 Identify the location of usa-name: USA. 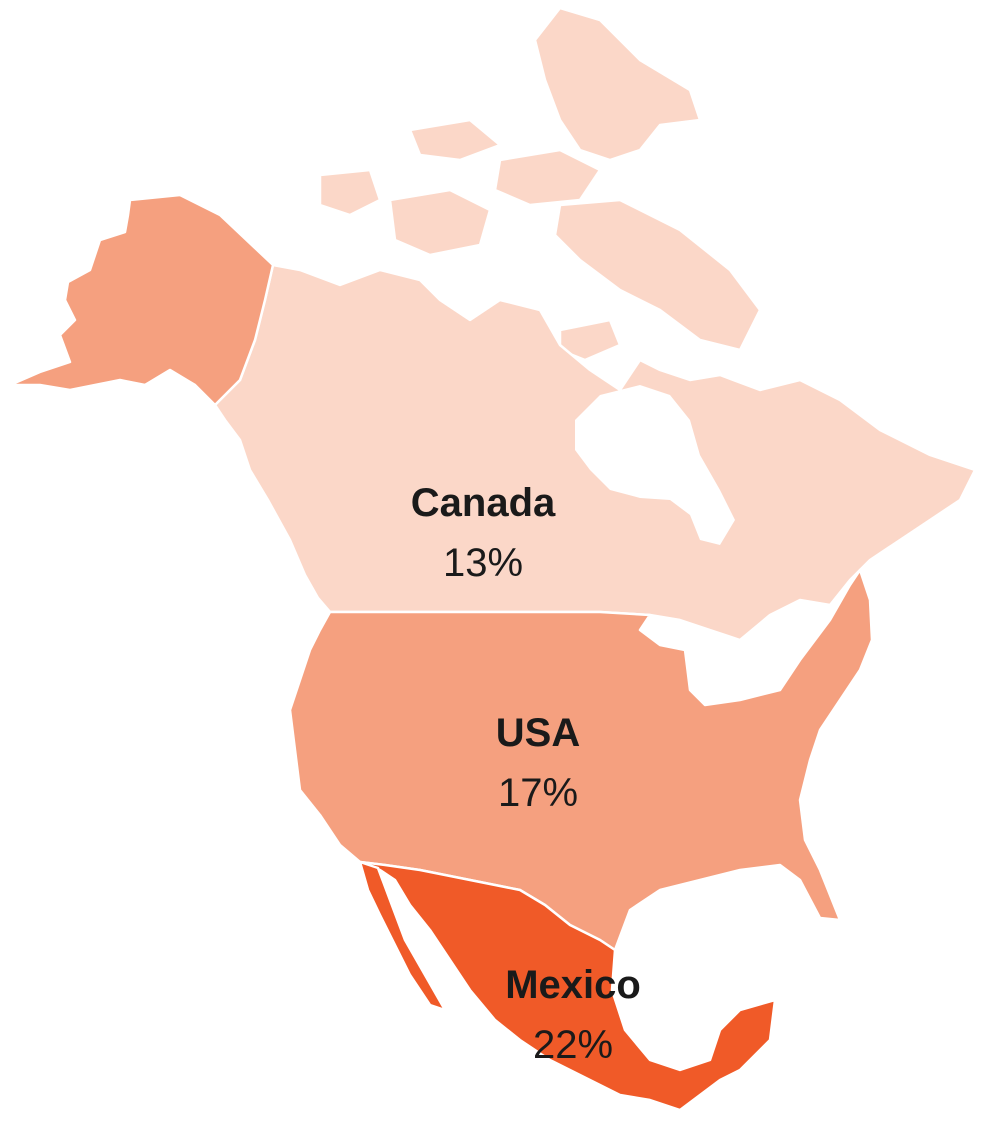
(538, 733).